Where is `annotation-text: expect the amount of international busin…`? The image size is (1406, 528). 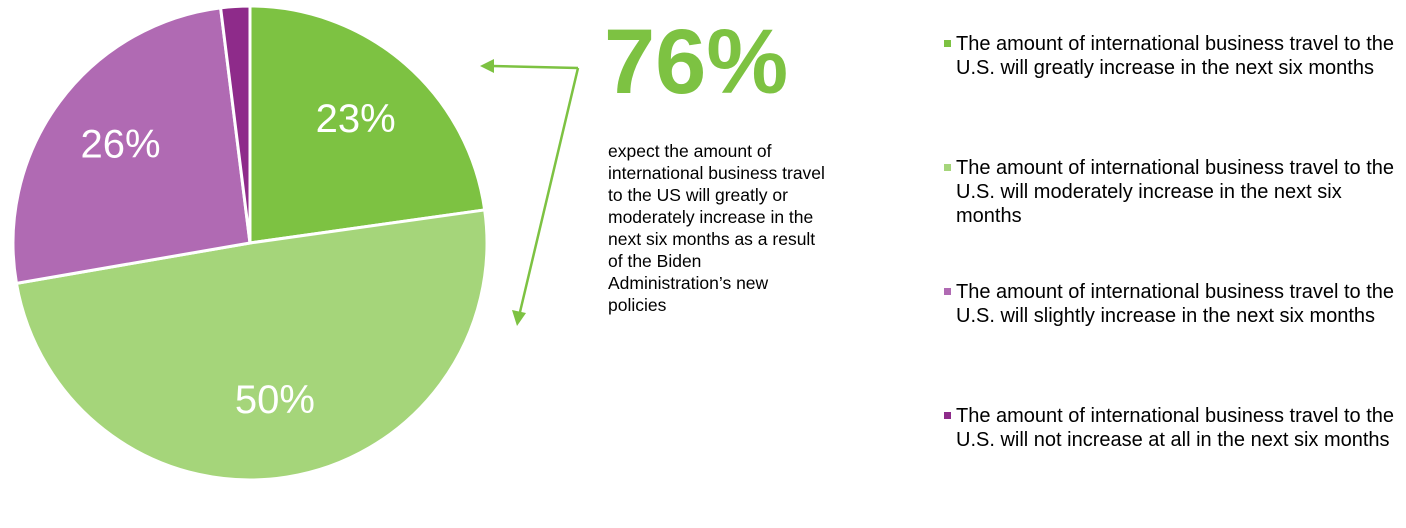 annotation-text: expect the amount of international busin… is located at coordinates (716, 228).